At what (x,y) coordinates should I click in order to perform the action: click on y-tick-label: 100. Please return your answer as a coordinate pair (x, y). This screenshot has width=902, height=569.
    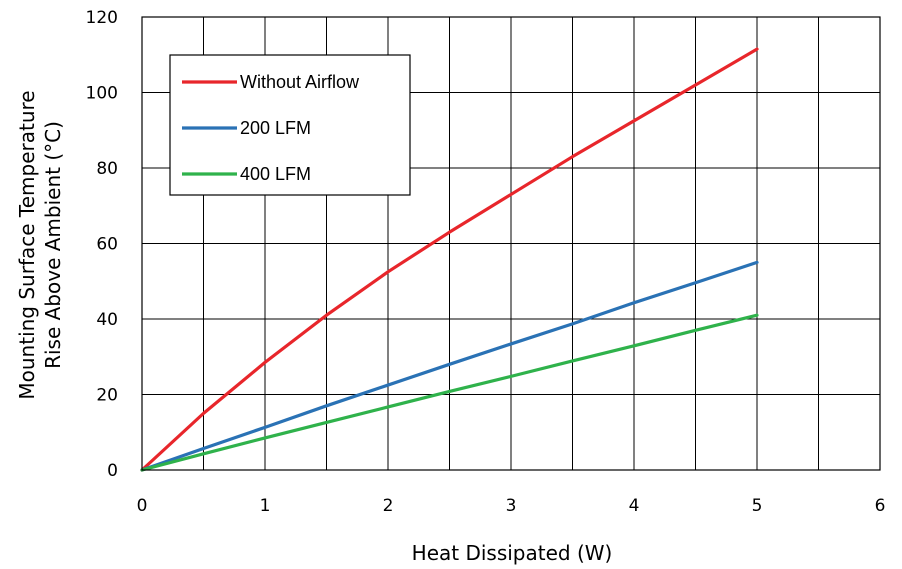
    Looking at the image, I should click on (102, 94).